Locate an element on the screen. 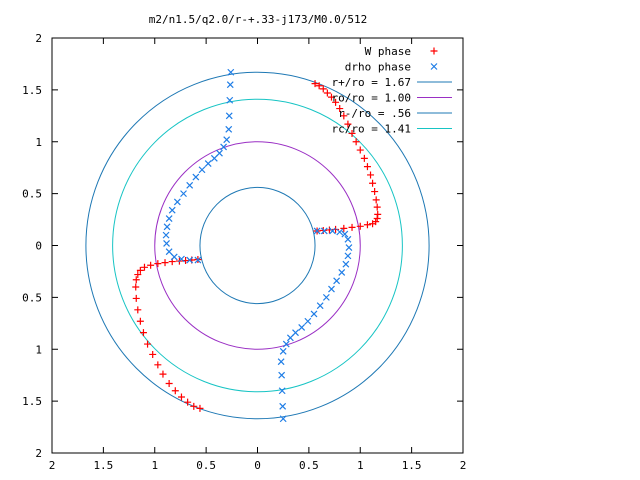 This screenshot has width=640, height=480. legend-label: drho phase is located at coordinates (378, 67).